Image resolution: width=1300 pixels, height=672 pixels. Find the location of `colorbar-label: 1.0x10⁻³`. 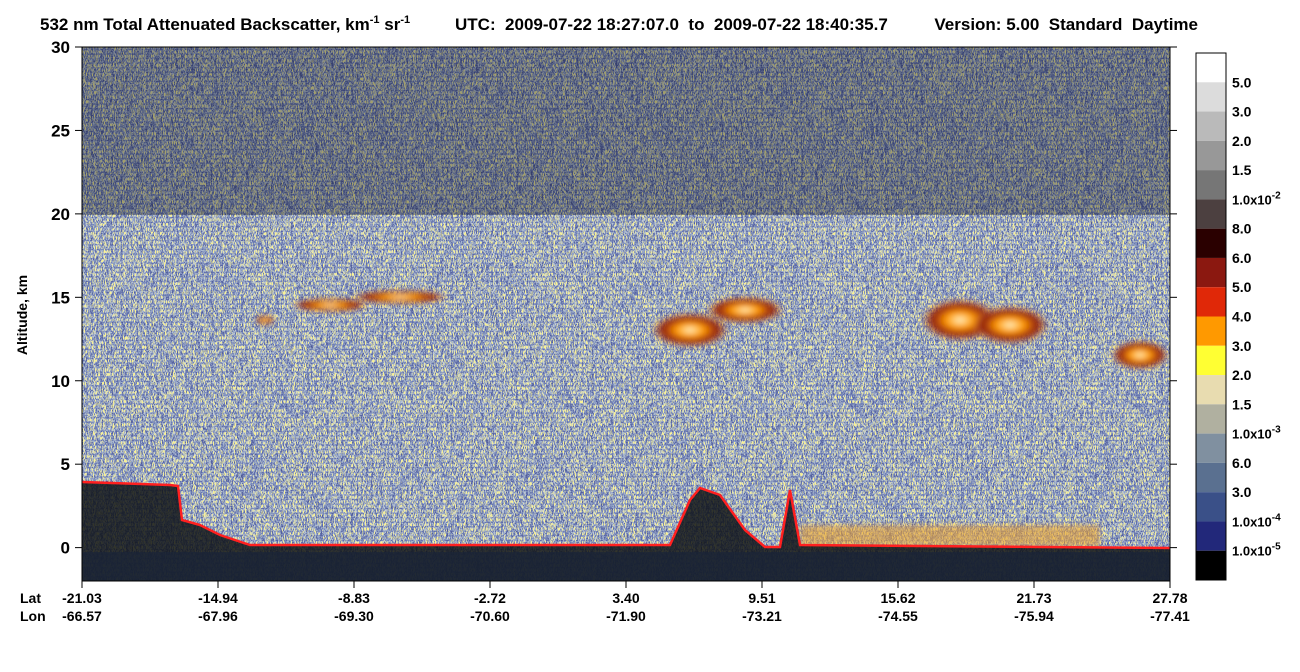

colorbar-label: 1.0x10⁻³ is located at coordinates (1256, 433).